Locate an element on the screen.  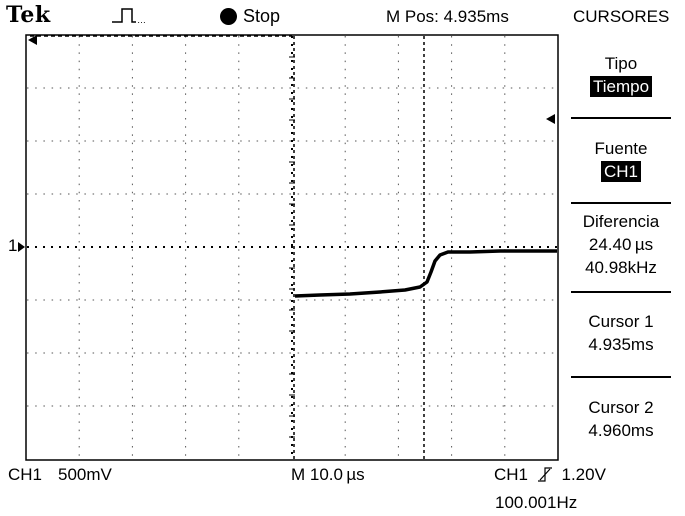
difference-label: Diferencia is located at coordinates (621, 221).